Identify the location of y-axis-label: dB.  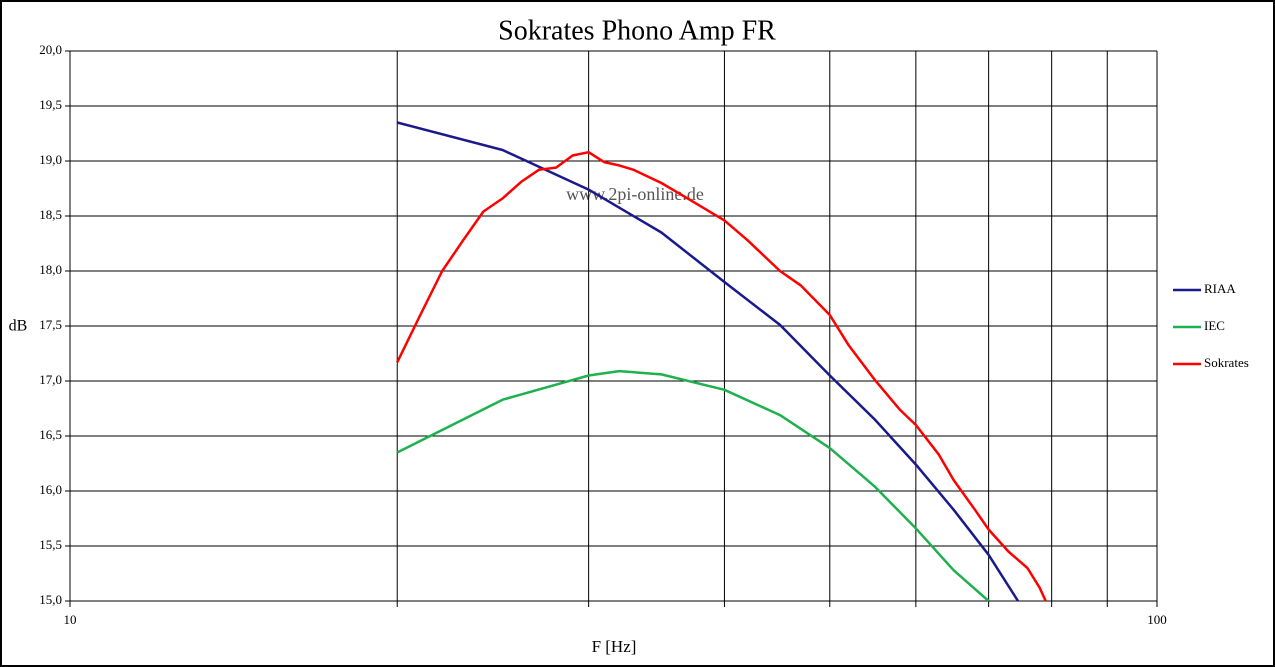
(18, 326).